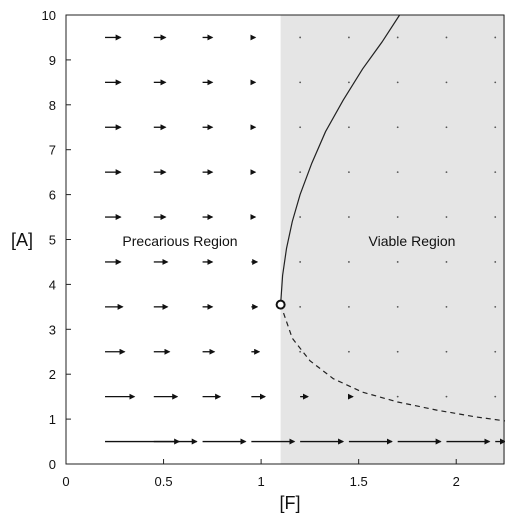  I want to click on y-axis-title: [A], so click(22, 240).